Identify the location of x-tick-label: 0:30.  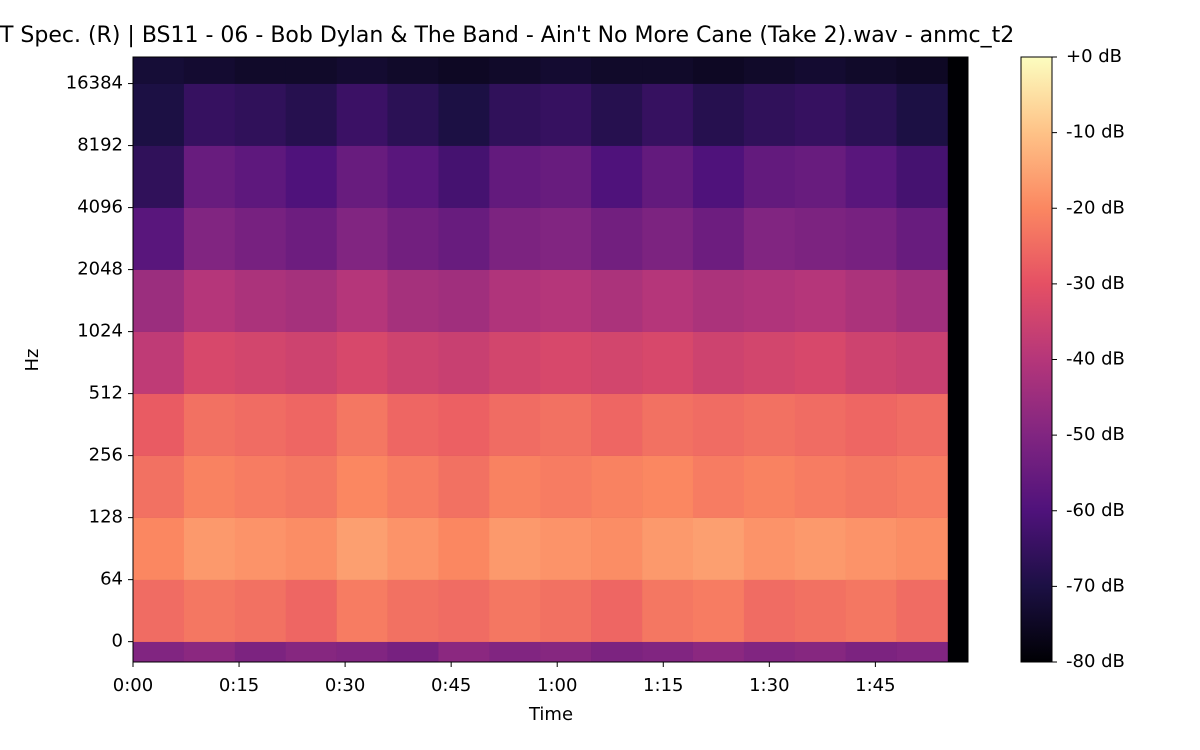
(345, 685).